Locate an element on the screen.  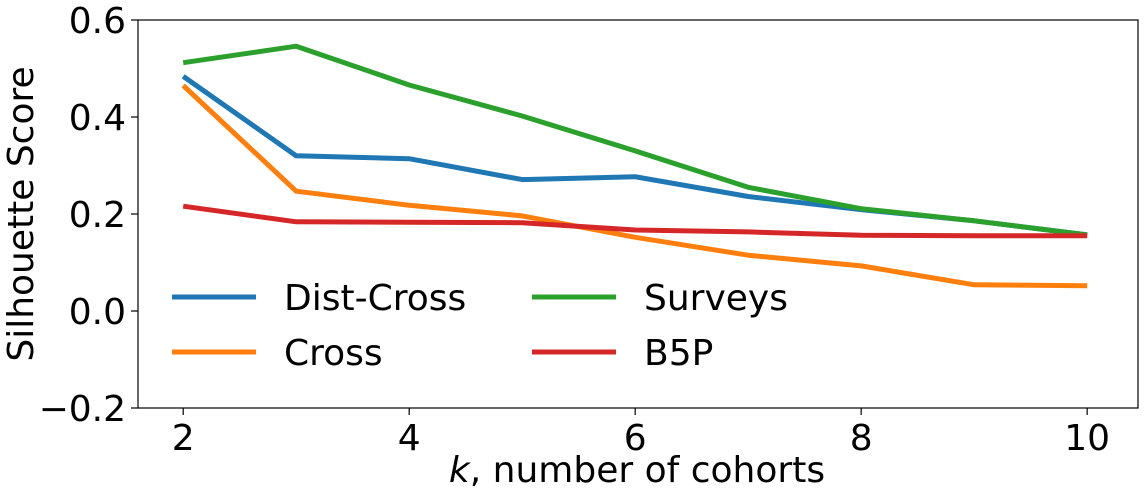
x-axis-ticks: 2 4 6 8 10 is located at coordinates (641, 433).